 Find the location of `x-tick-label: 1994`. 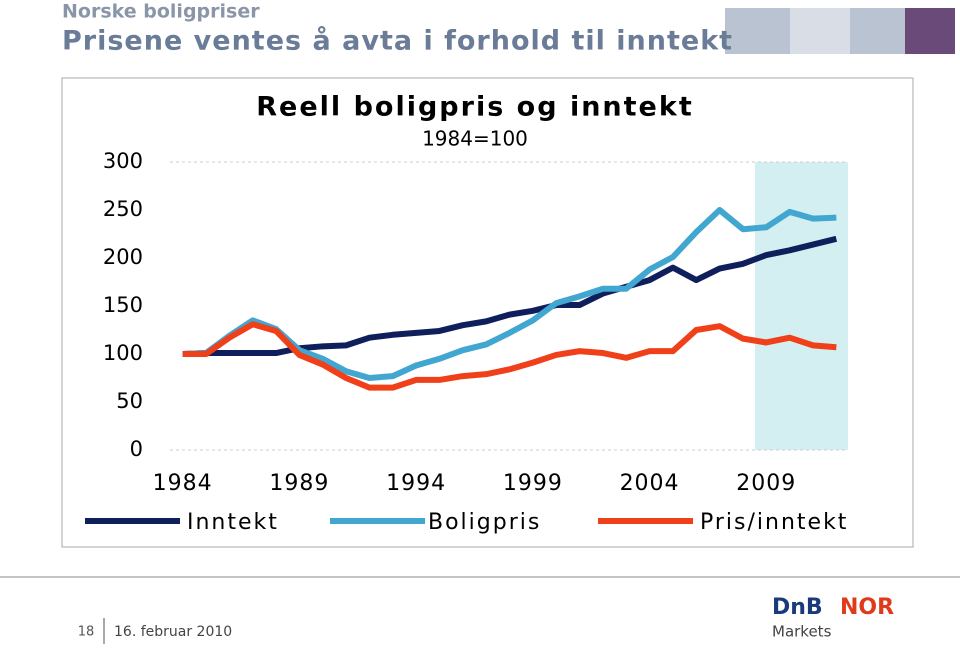

x-tick-label: 1994 is located at coordinates (416, 483).